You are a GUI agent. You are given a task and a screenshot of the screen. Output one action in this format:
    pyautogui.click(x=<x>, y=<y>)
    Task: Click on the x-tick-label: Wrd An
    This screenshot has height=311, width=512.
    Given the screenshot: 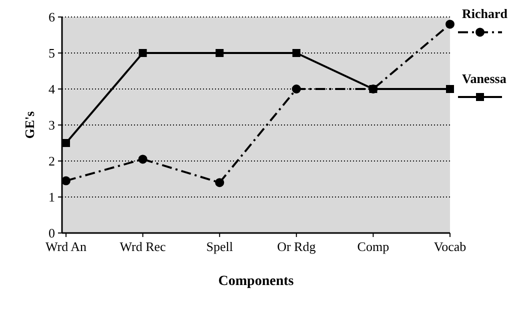 What is the action you would take?
    pyautogui.click(x=66, y=246)
    